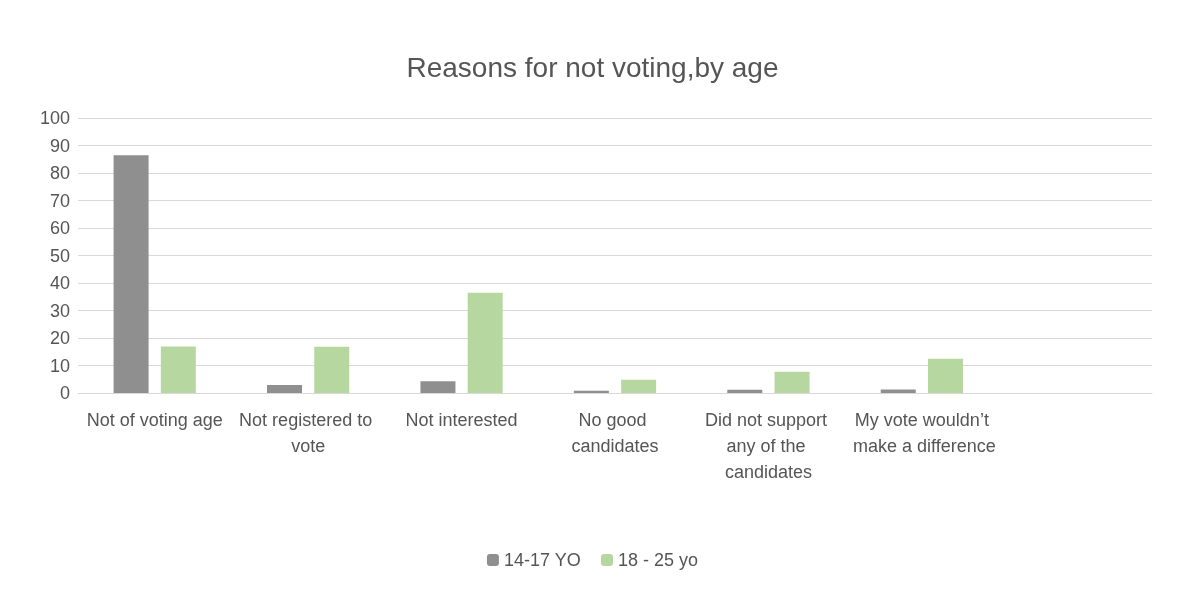 The image size is (1185, 596). Describe the element at coordinates (59, 228) in the screenshot. I see `y-tick-label: 60` at that location.